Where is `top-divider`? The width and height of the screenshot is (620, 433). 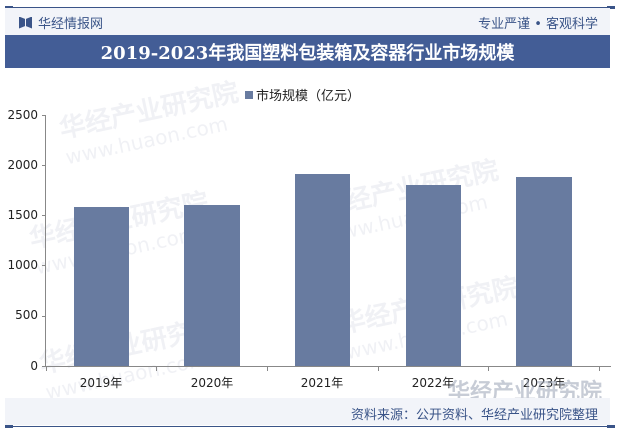 top-divider is located at coordinates (310, 7).